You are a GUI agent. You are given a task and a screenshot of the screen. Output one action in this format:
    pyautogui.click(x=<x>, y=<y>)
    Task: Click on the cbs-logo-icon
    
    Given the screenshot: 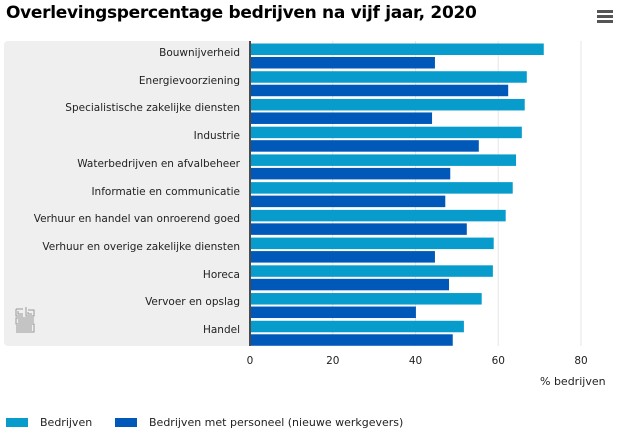 What is the action you would take?
    pyautogui.click(x=25, y=320)
    